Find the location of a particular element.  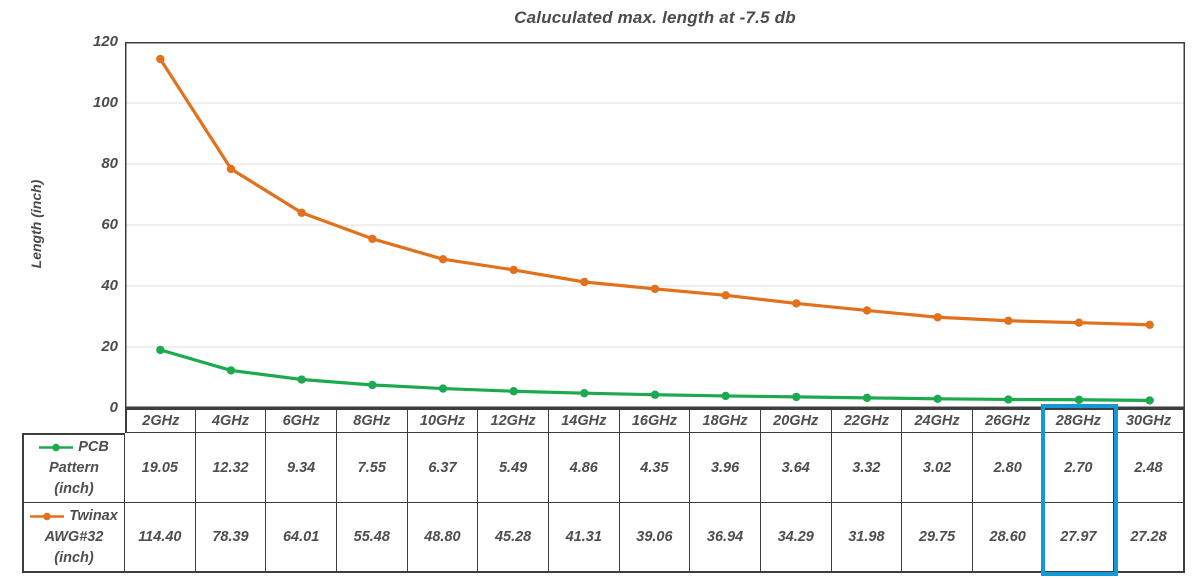

table-header-cell: 22GHz is located at coordinates (867, 420).